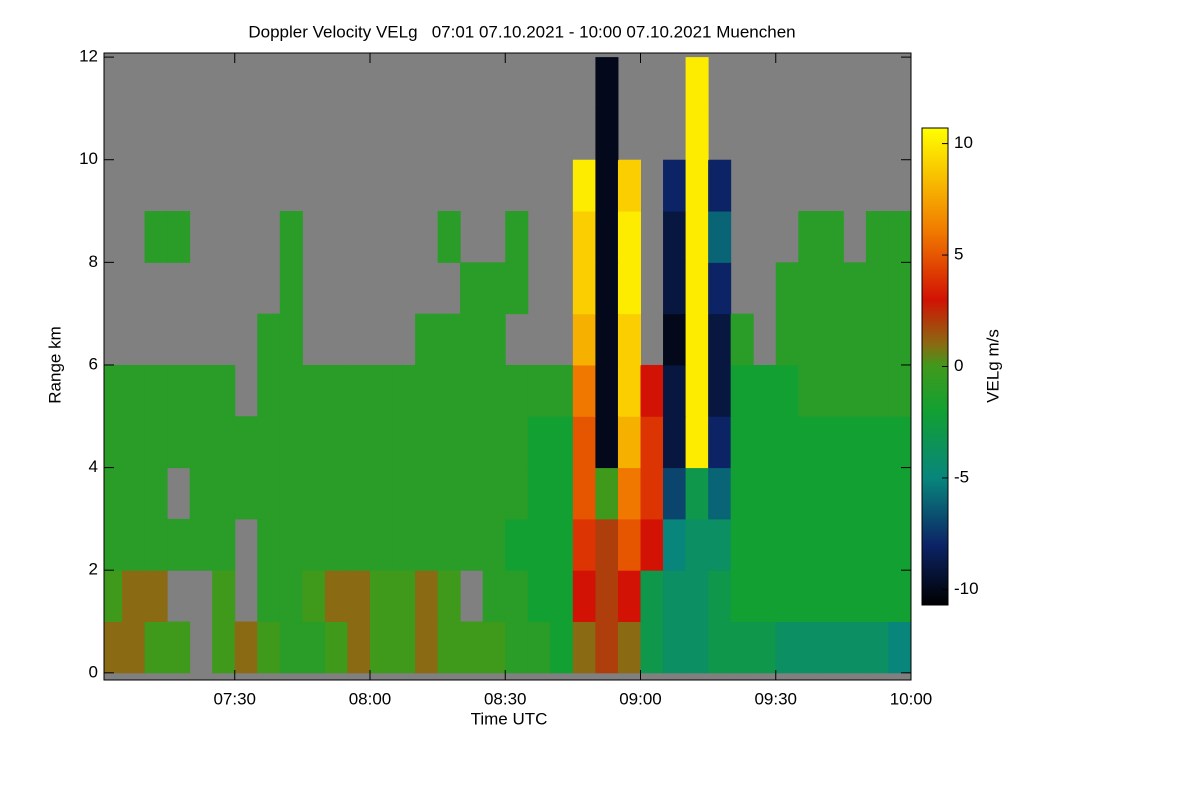 The image size is (1200, 800). I want to click on y-tick-label: 4, so click(93, 466).